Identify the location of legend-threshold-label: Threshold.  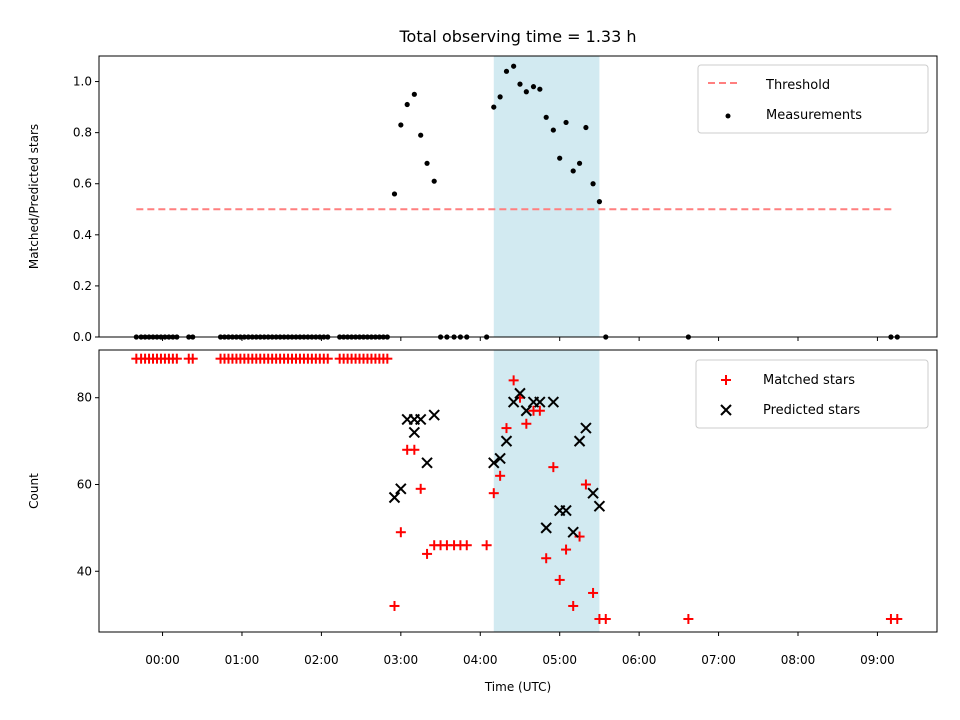
(797, 85).